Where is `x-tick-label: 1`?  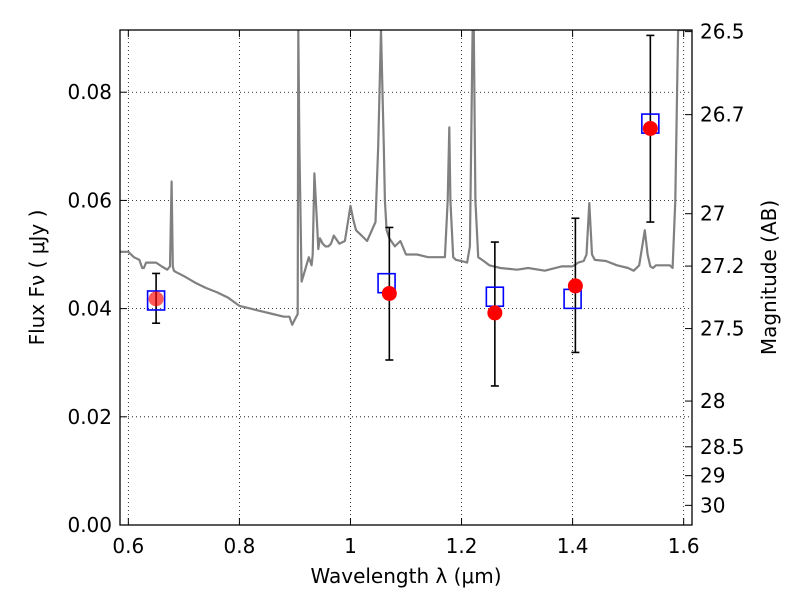 x-tick-label: 1 is located at coordinates (350, 546).